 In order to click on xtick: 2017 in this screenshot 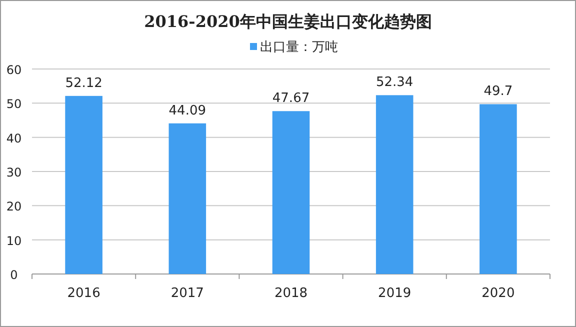, I will do `click(187, 293)`.